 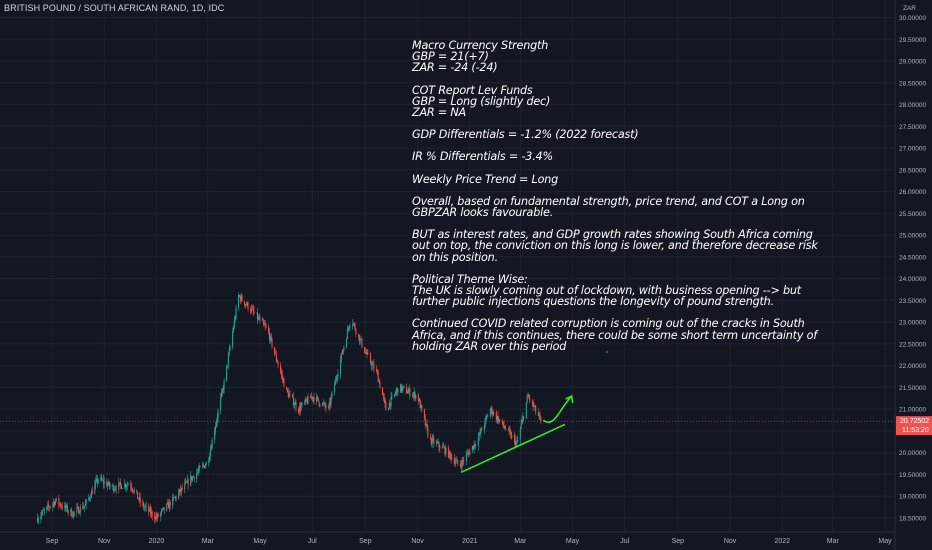 What do you see at coordinates (569, 399) in the screenshot?
I see `arrow-head` at bounding box center [569, 399].